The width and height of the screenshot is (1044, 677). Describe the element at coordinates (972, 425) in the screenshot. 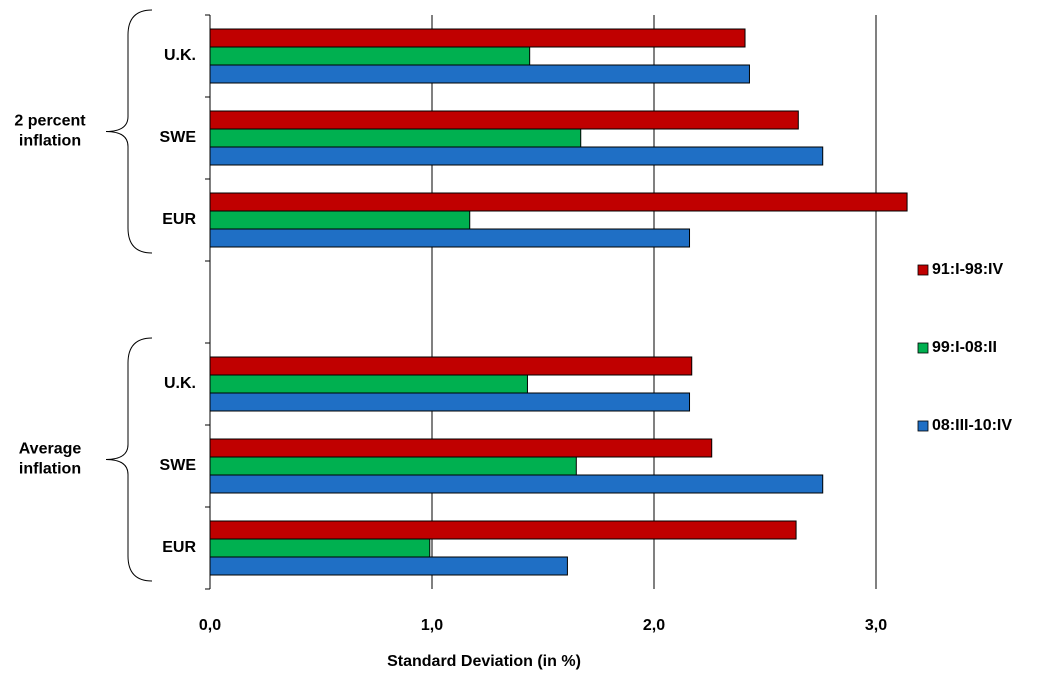

I see `legend-label: 08:III-10:IV` at that location.